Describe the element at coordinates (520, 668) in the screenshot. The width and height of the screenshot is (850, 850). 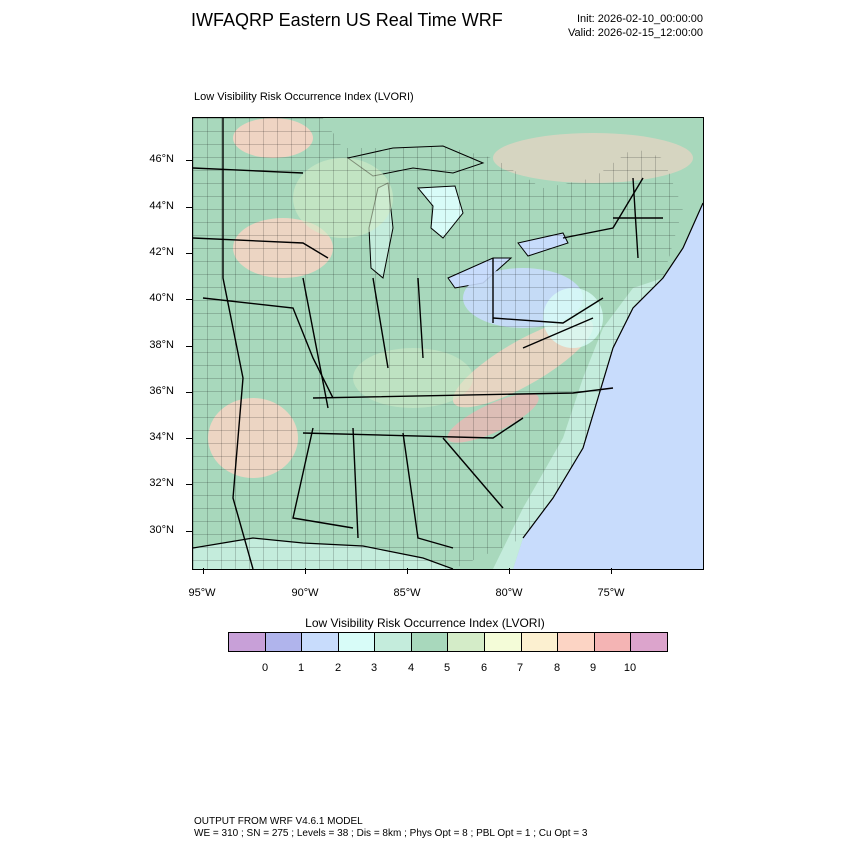
I see `colorbar-label: 7` at that location.